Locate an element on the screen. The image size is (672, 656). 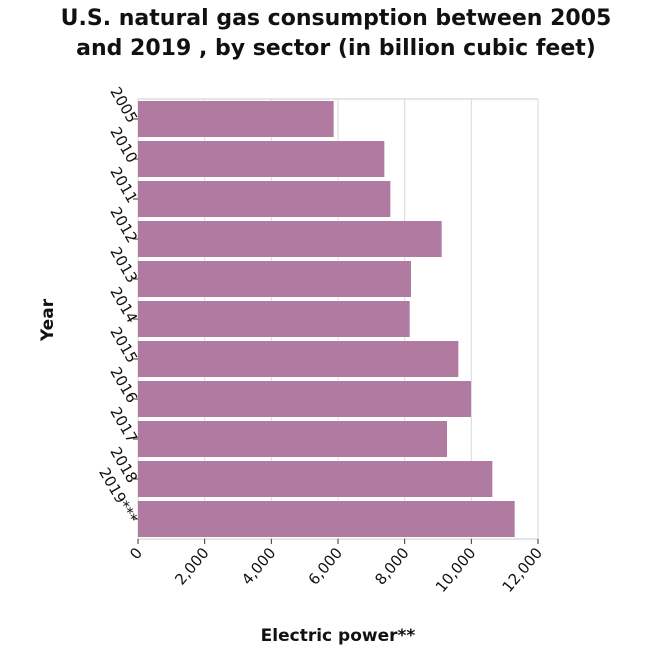
y-axis-title: Year is located at coordinates (48, 320).